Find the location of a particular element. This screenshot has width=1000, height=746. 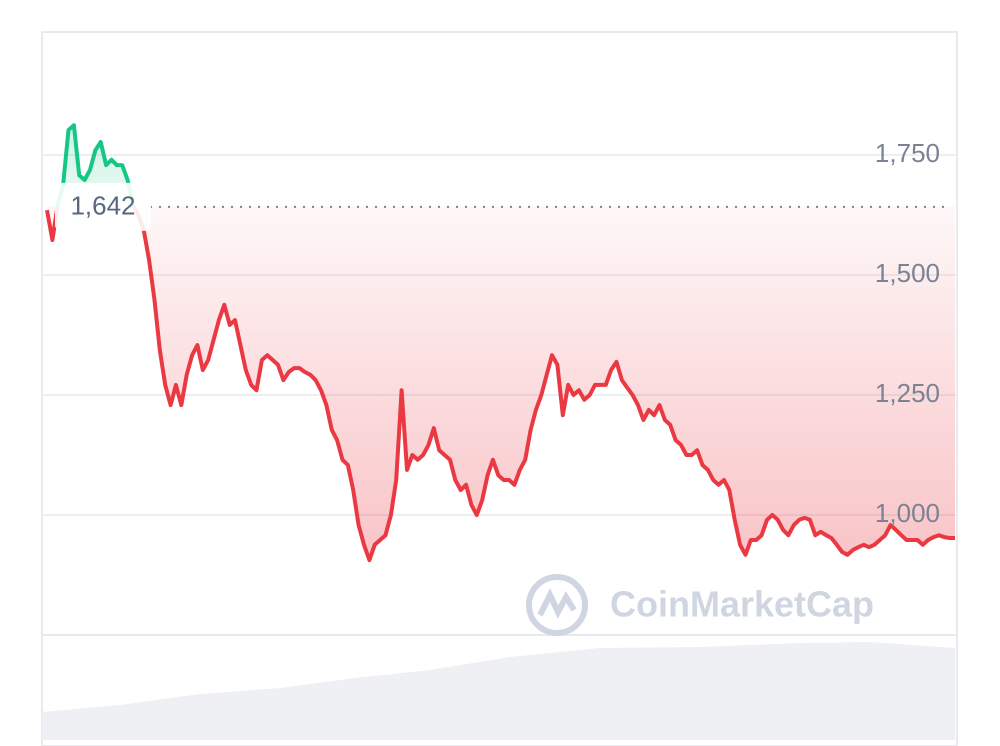

watermark-logo is located at coordinates (557, 605).